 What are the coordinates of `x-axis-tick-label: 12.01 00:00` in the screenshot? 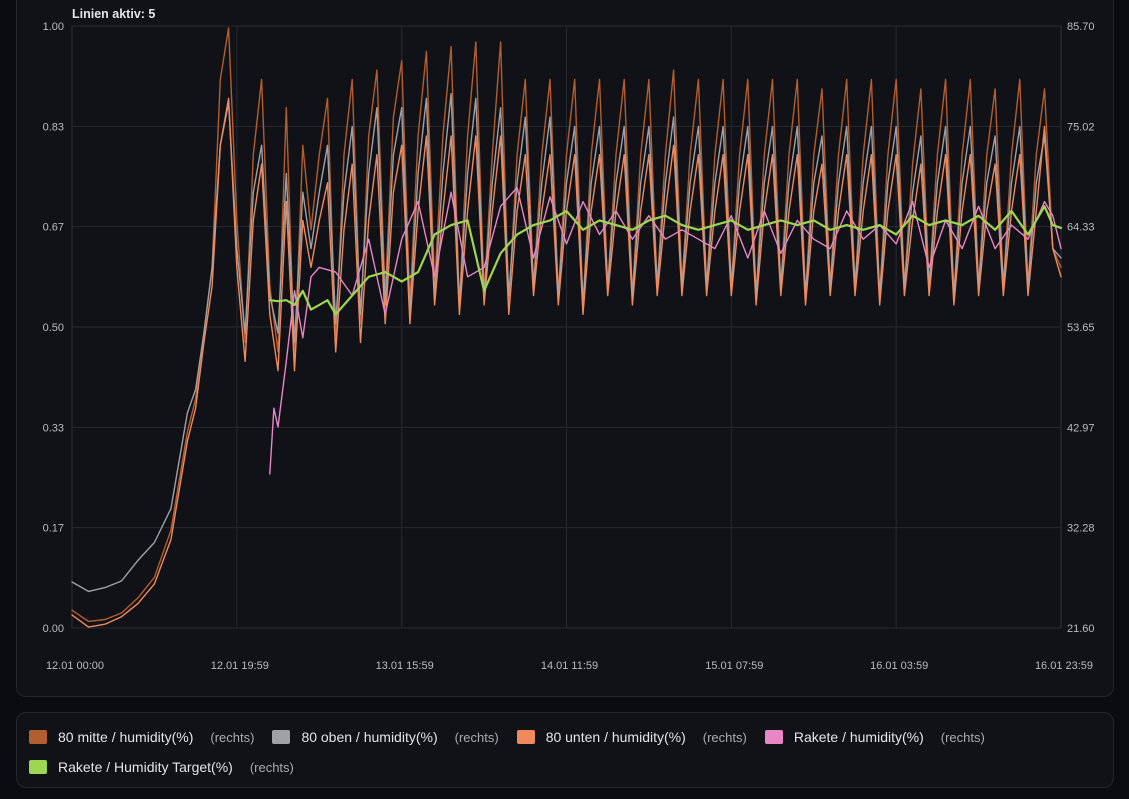 It's located at (75, 666).